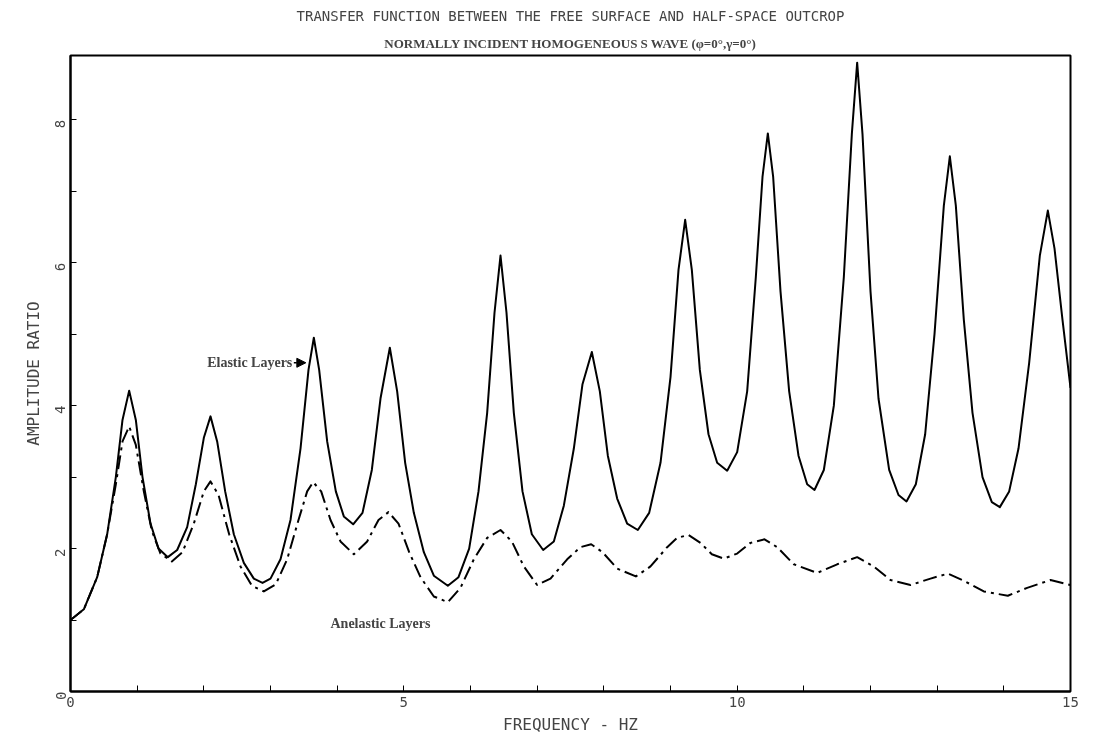  I want to click on y-tick-label: 6, so click(60, 267).